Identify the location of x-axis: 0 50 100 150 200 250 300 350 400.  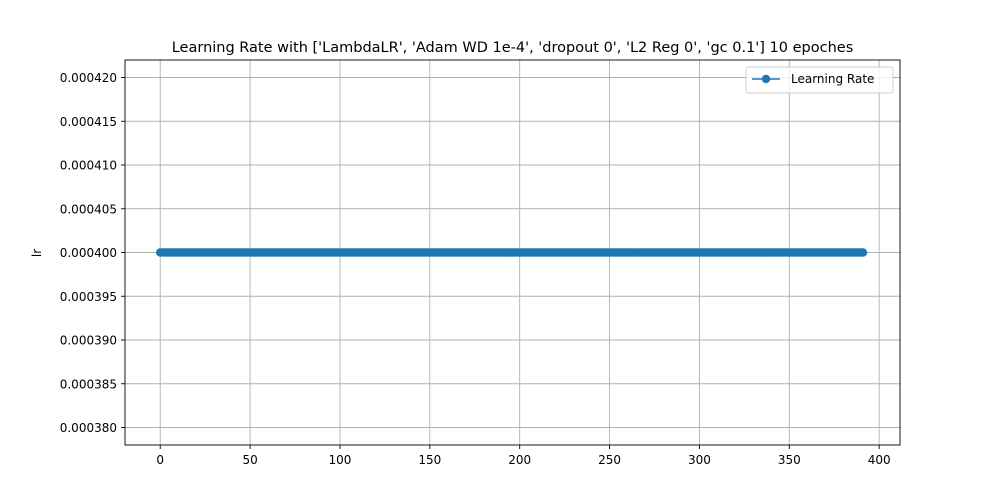
(523, 456).